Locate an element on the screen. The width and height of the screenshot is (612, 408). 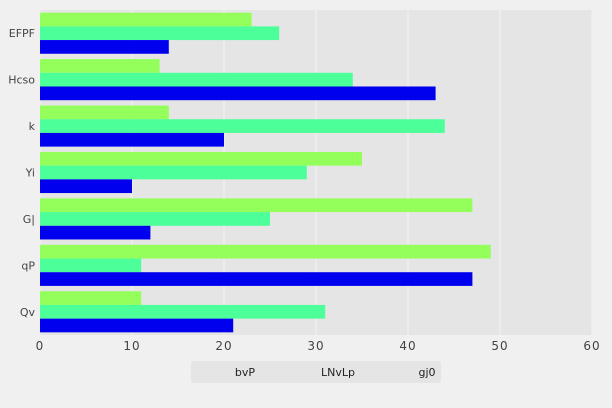
bar-gj0-qP is located at coordinates (265, 251).